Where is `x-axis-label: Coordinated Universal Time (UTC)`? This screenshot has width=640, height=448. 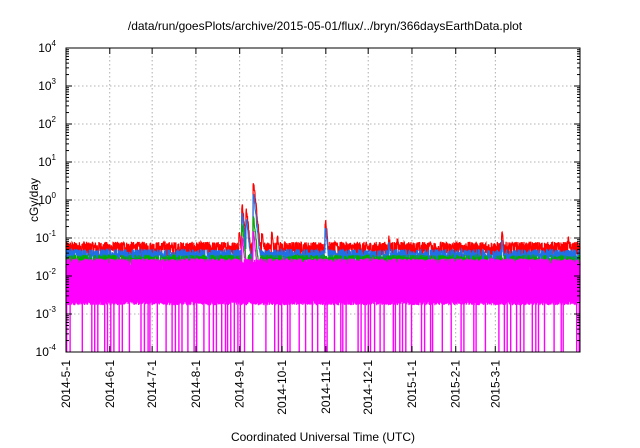
x-axis-label: Coordinated Universal Time (UTC) is located at coordinates (323, 437).